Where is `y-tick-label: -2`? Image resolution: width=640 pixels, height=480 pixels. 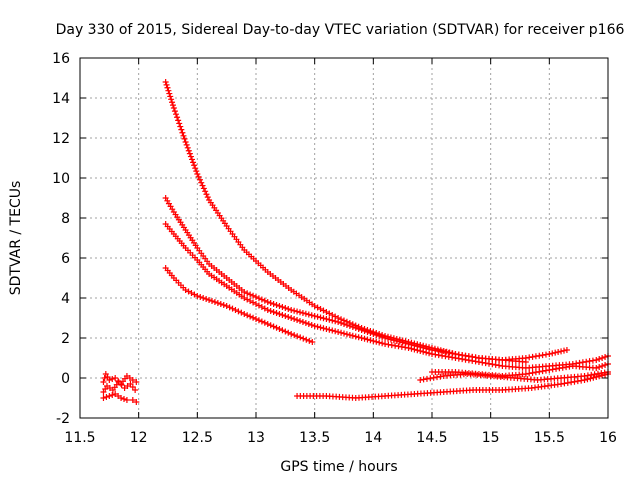 y-tick-label: -2 is located at coordinates (63, 419).